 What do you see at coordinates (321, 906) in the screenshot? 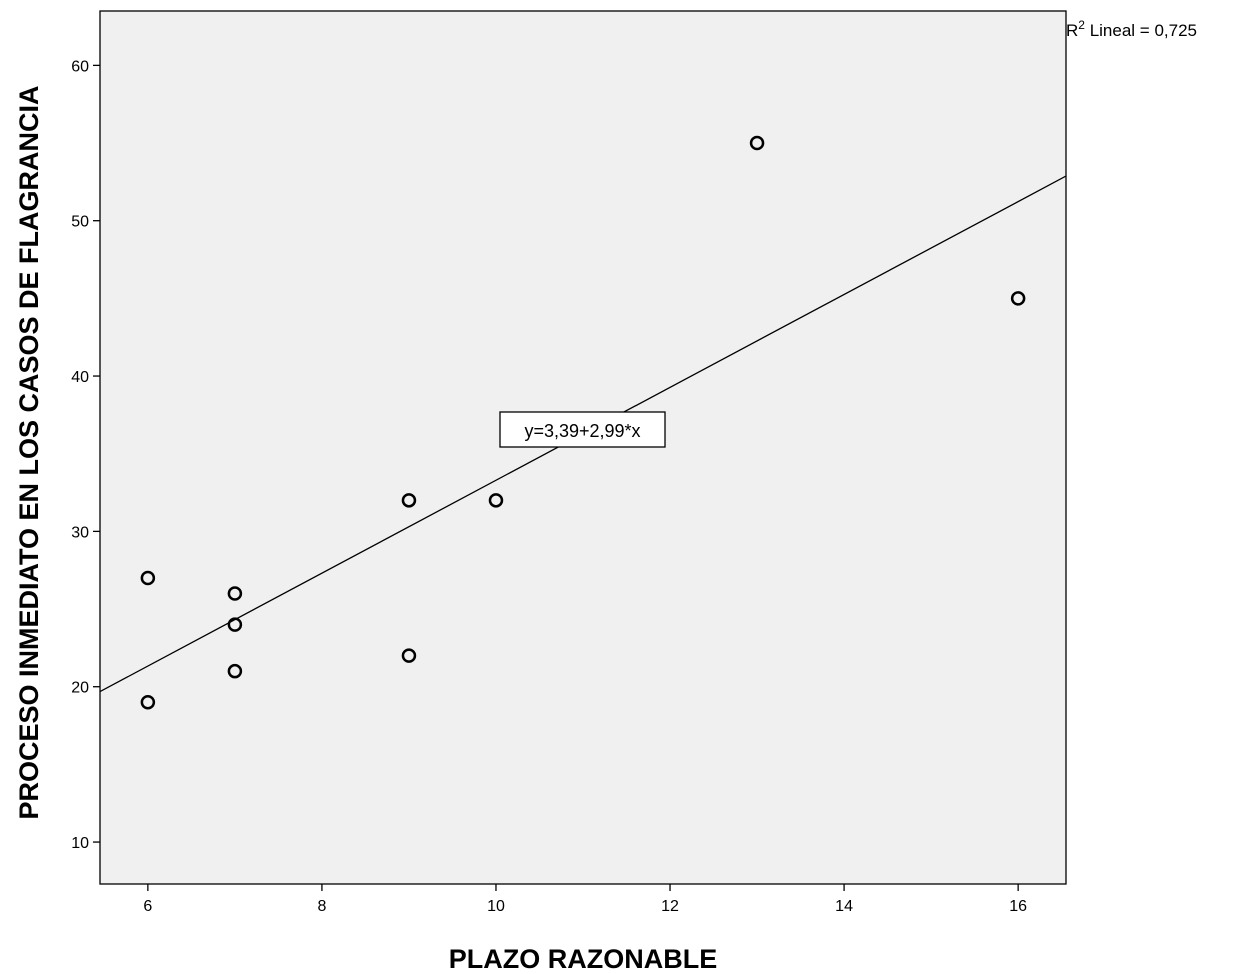
I see `x-tick-label: 8` at bounding box center [321, 906].